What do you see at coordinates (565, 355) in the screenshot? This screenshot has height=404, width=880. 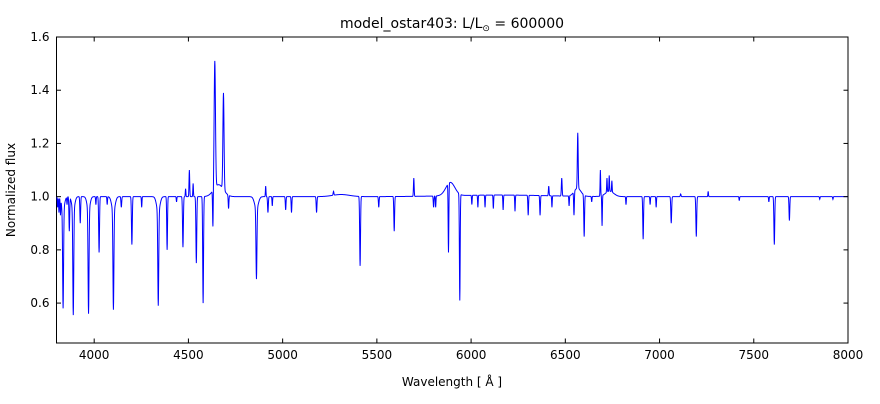 I see `x-tick-label: 6500` at bounding box center [565, 355].